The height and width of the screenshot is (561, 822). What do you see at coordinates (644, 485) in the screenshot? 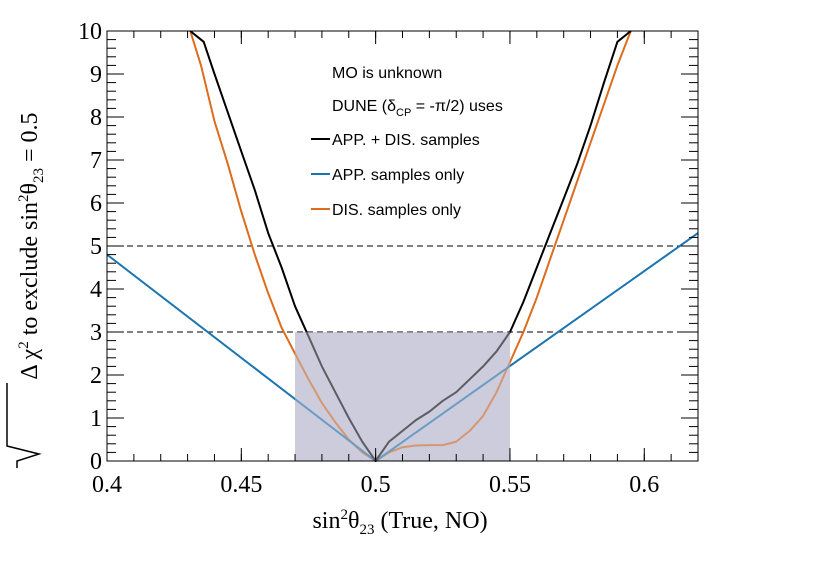
I see `x-tick-label: 0.6` at bounding box center [644, 485].